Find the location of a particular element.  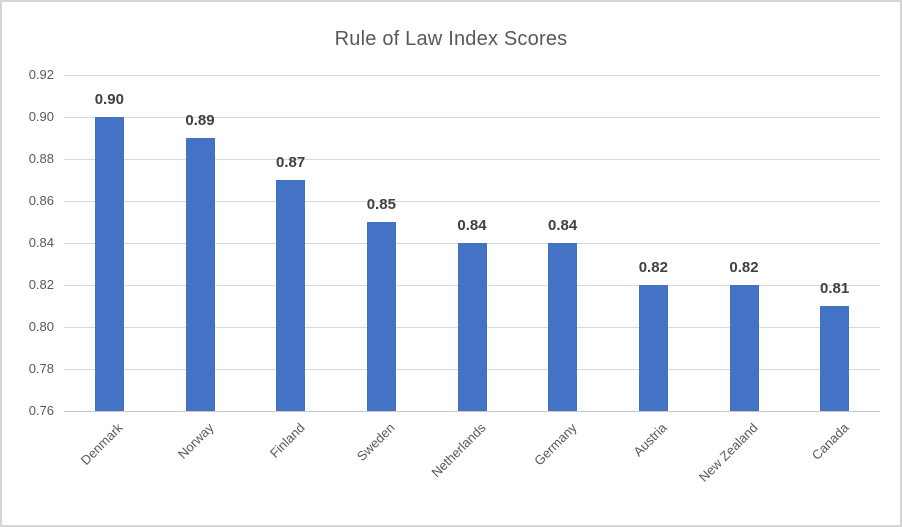

x-tick-label: Denmark is located at coordinates (102, 444).